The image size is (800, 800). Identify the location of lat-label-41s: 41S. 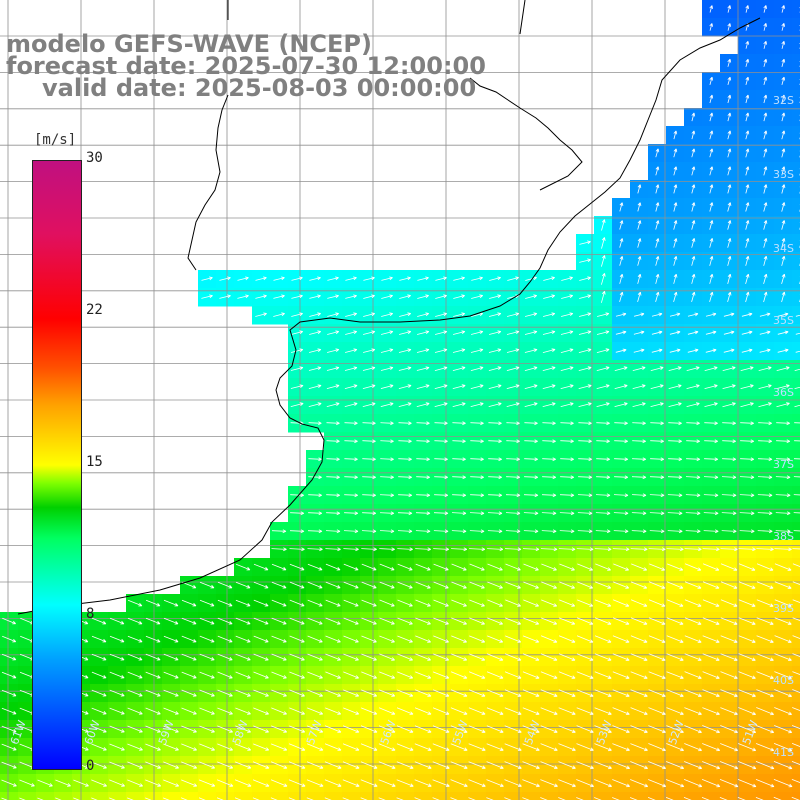
(783, 752).